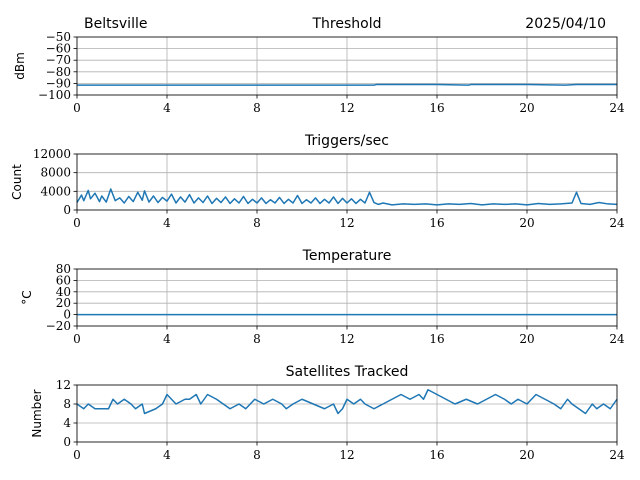 The width and height of the screenshot is (640, 480). I want to click on y-tick-label: 8, so click(67, 404).